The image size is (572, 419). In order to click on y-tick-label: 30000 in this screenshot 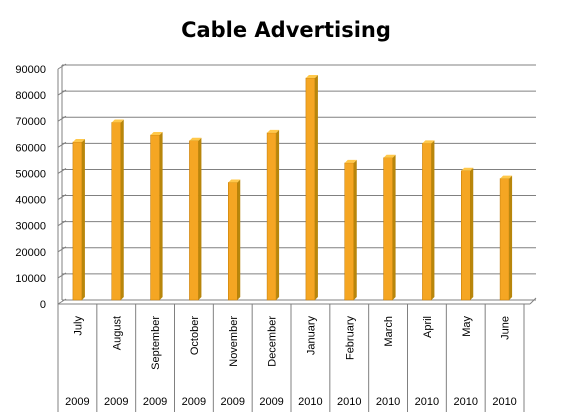, I will do `click(30, 227)`.